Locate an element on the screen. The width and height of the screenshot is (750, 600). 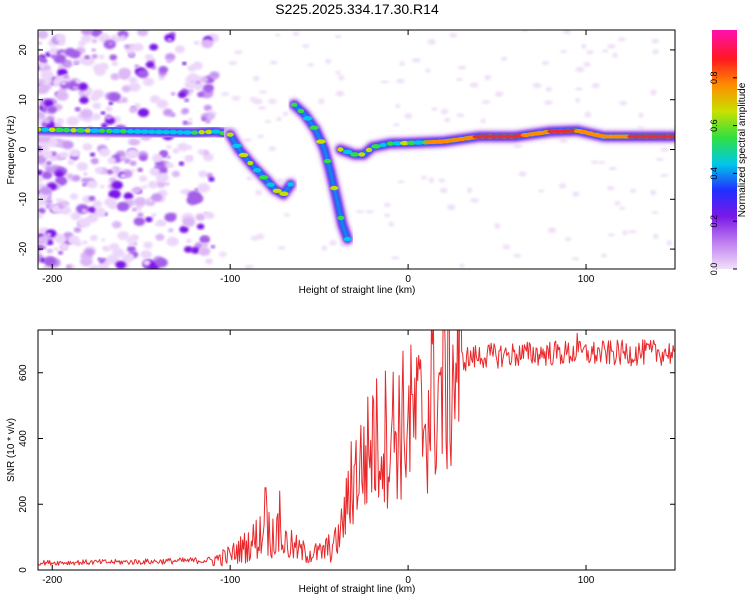
spectrogram-x-label: Height of straight line (km) is located at coordinates (357, 290).